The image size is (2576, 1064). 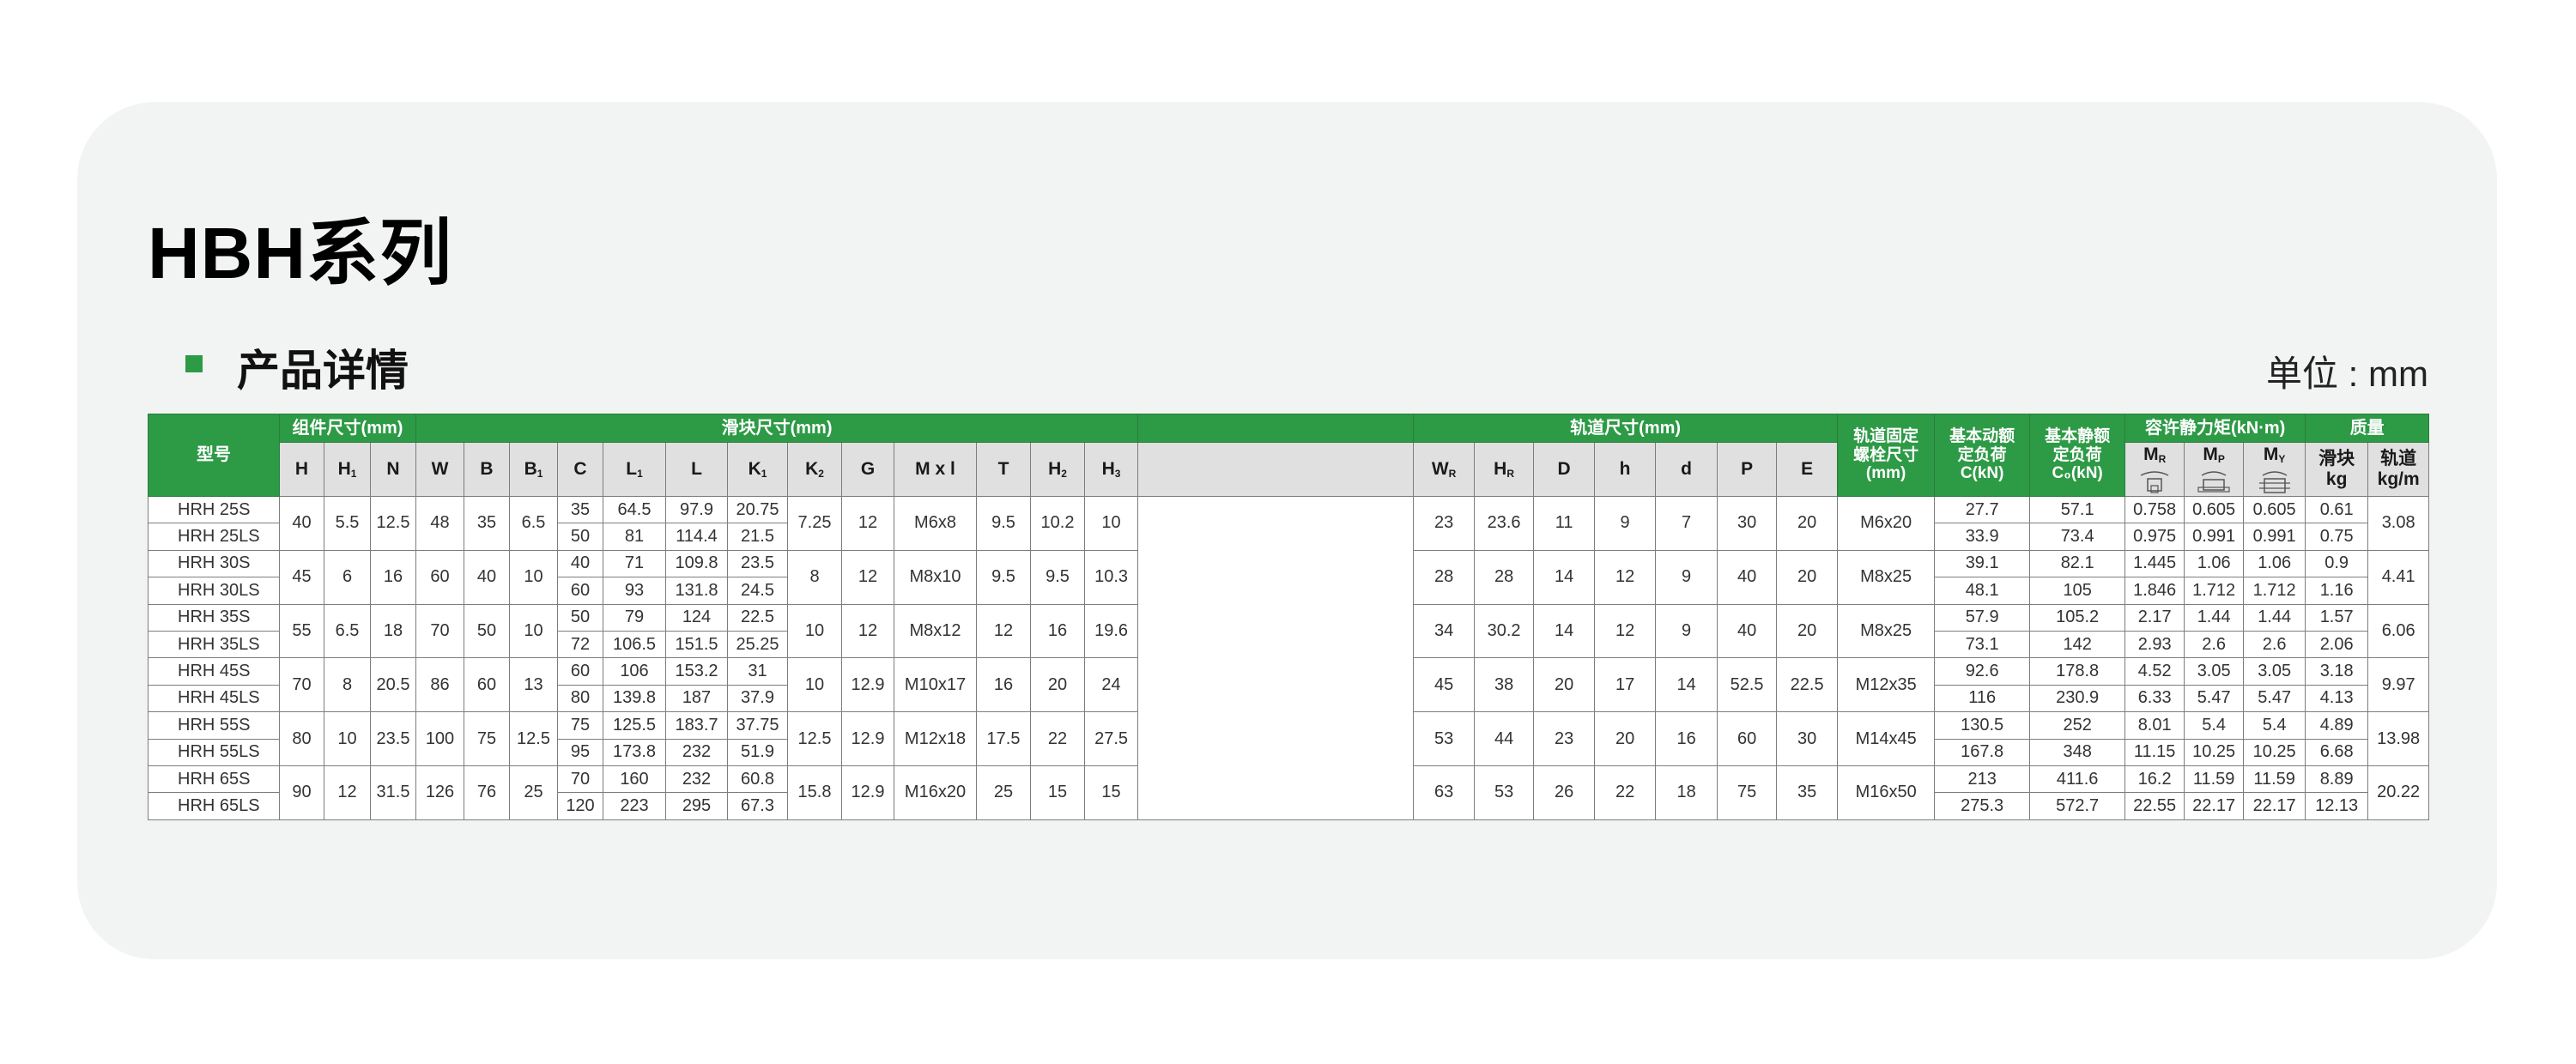 What do you see at coordinates (1983, 645) in the screenshot?
I see `cell-cd: 73.1` at bounding box center [1983, 645].